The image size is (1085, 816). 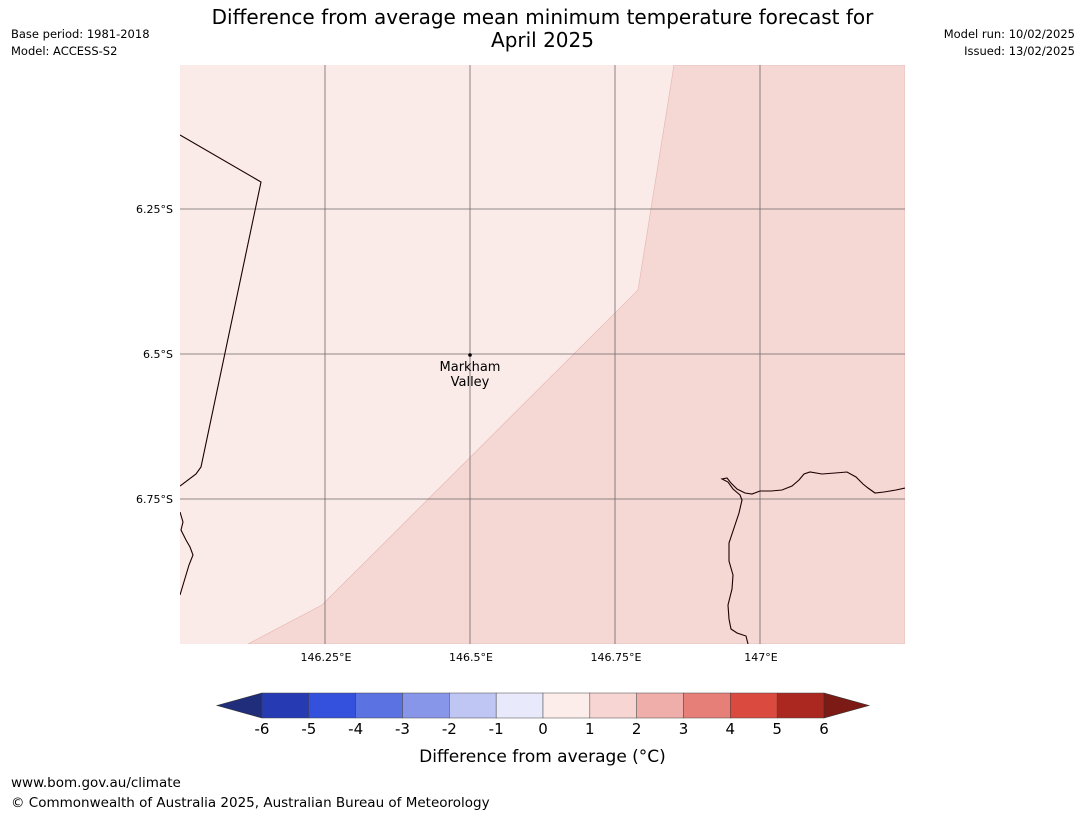 What do you see at coordinates (470, 382) in the screenshot?
I see `place-name-line-2: Valley` at bounding box center [470, 382].